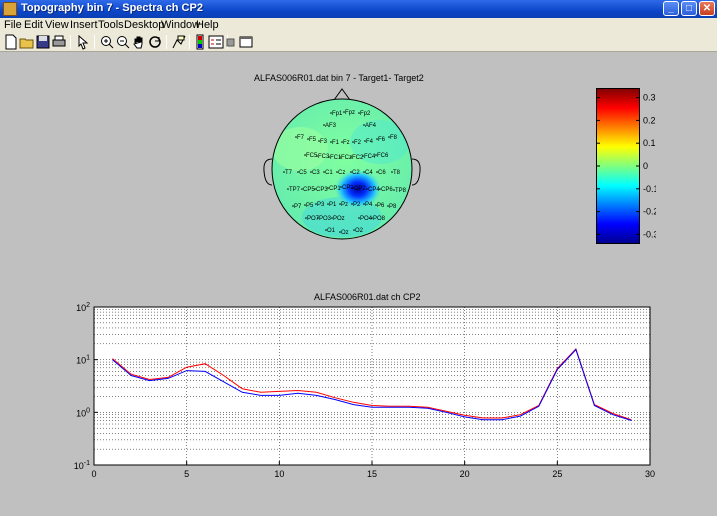  I want to click on electrode-label: F8, so click(394, 138).